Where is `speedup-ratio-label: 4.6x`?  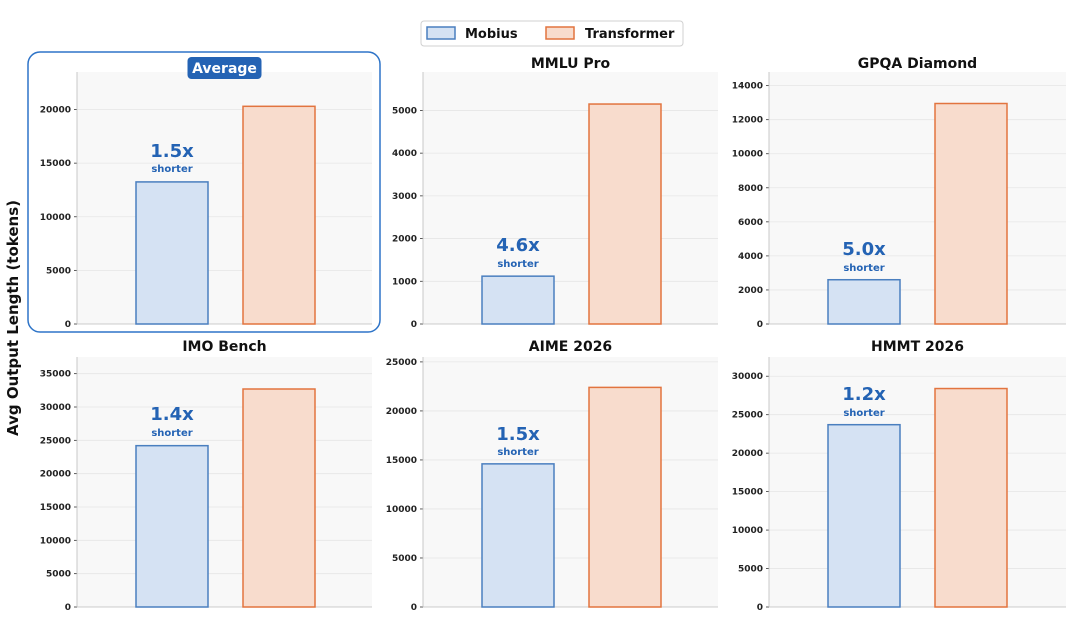 speedup-ratio-label: 4.6x is located at coordinates (518, 245).